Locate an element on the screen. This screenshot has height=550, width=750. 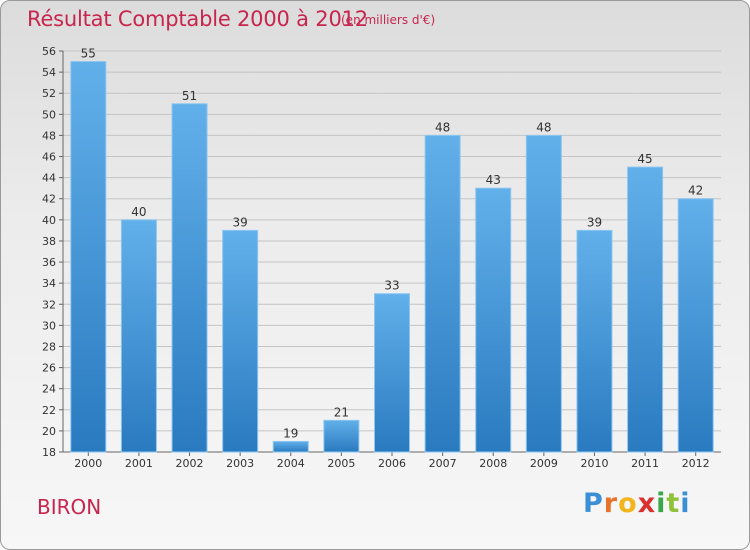
logo-letter: P is located at coordinates (593, 503).